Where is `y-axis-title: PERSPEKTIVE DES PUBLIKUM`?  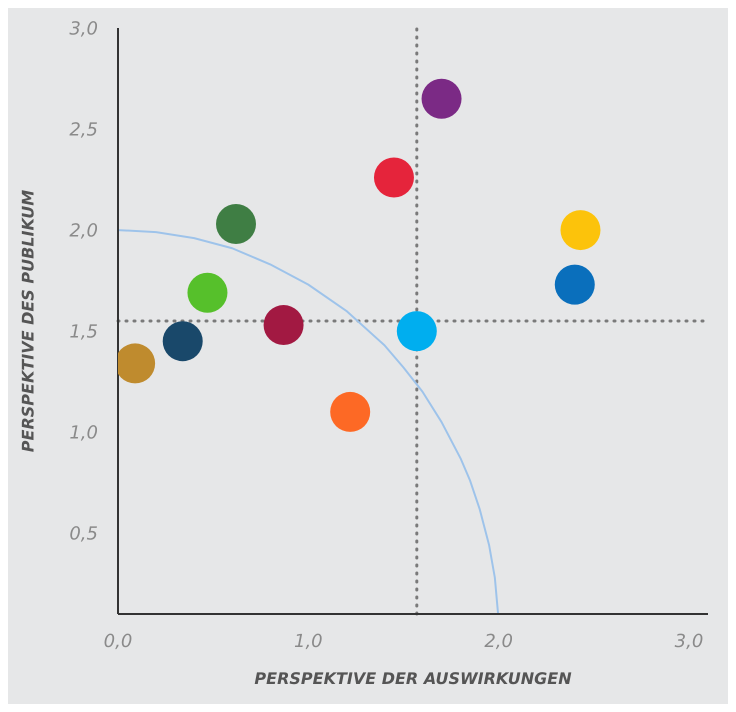
y-axis-title: PERSPEKTIVE DES PUBLIKUM is located at coordinates (28, 321).